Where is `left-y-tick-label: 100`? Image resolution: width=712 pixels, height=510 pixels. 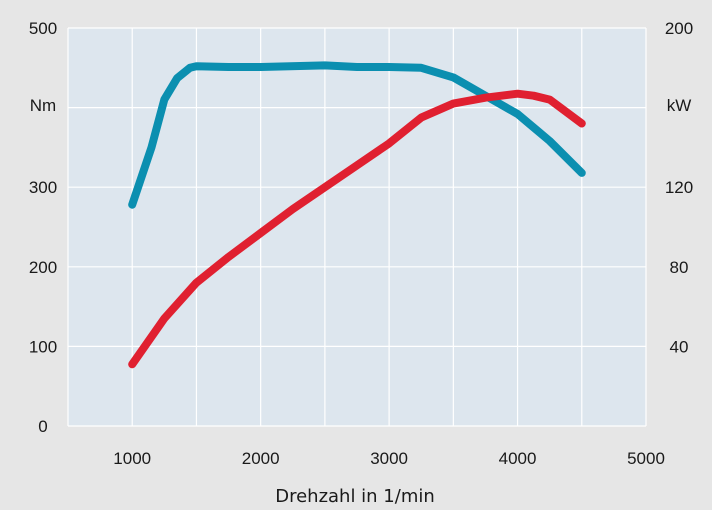
left-y-tick-label: 100 is located at coordinates (43, 346).